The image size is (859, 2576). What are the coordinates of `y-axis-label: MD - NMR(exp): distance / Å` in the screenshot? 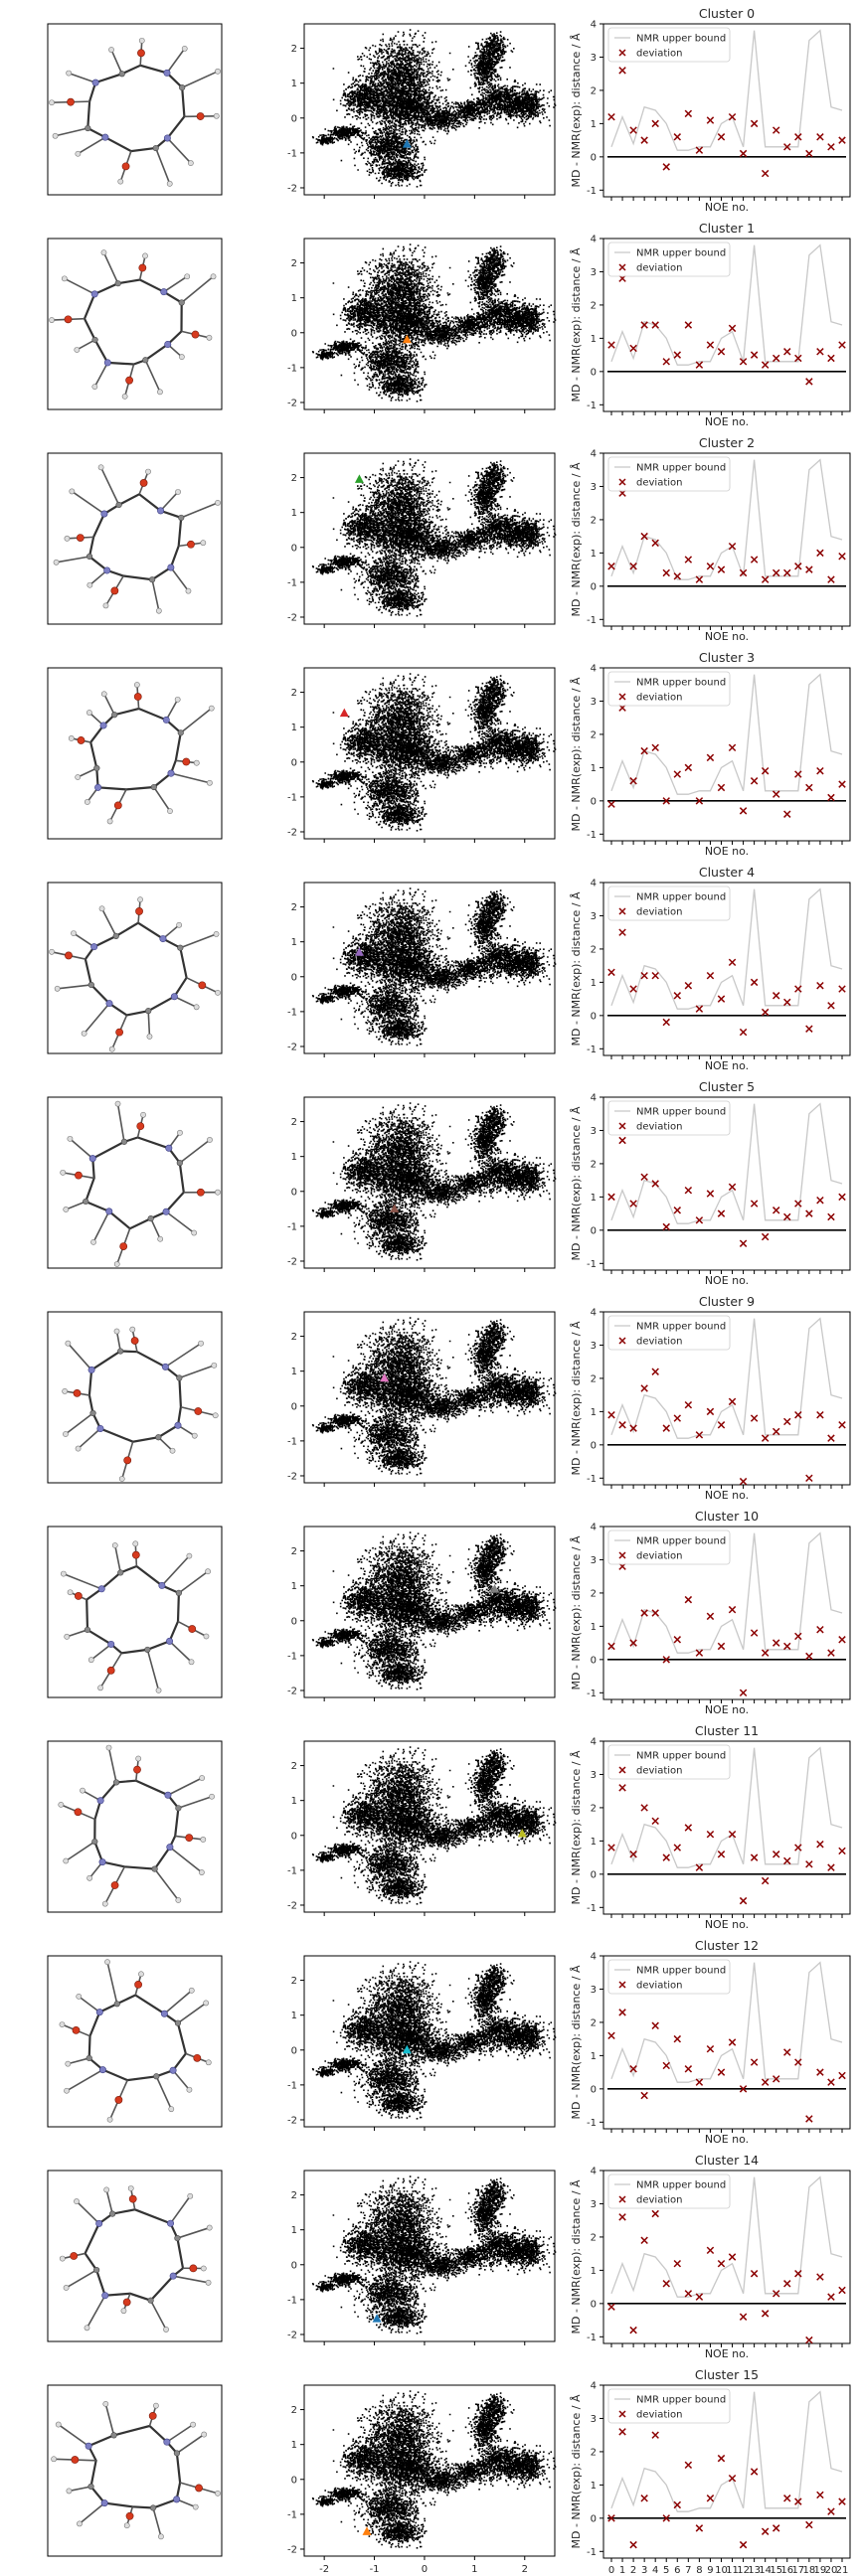 It's located at (576, 539).